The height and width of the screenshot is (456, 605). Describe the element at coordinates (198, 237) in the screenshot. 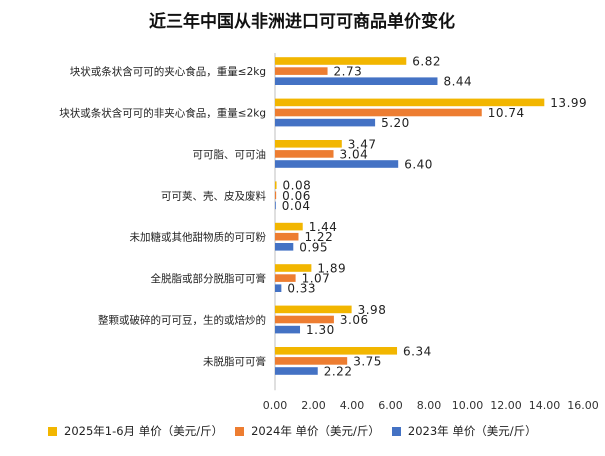

I see `category-label: 未加糖或其他甜物质的可可粉` at that location.